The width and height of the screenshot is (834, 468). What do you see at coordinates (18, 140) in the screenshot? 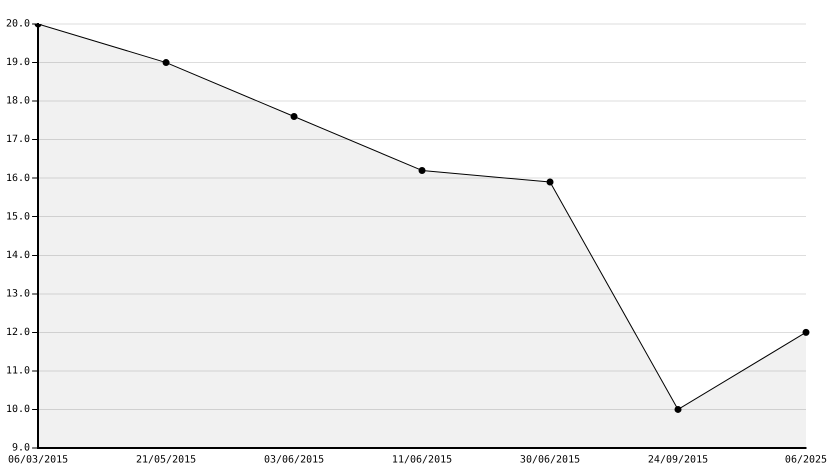
I see `y-tick-label: 17.0` at bounding box center [18, 140].